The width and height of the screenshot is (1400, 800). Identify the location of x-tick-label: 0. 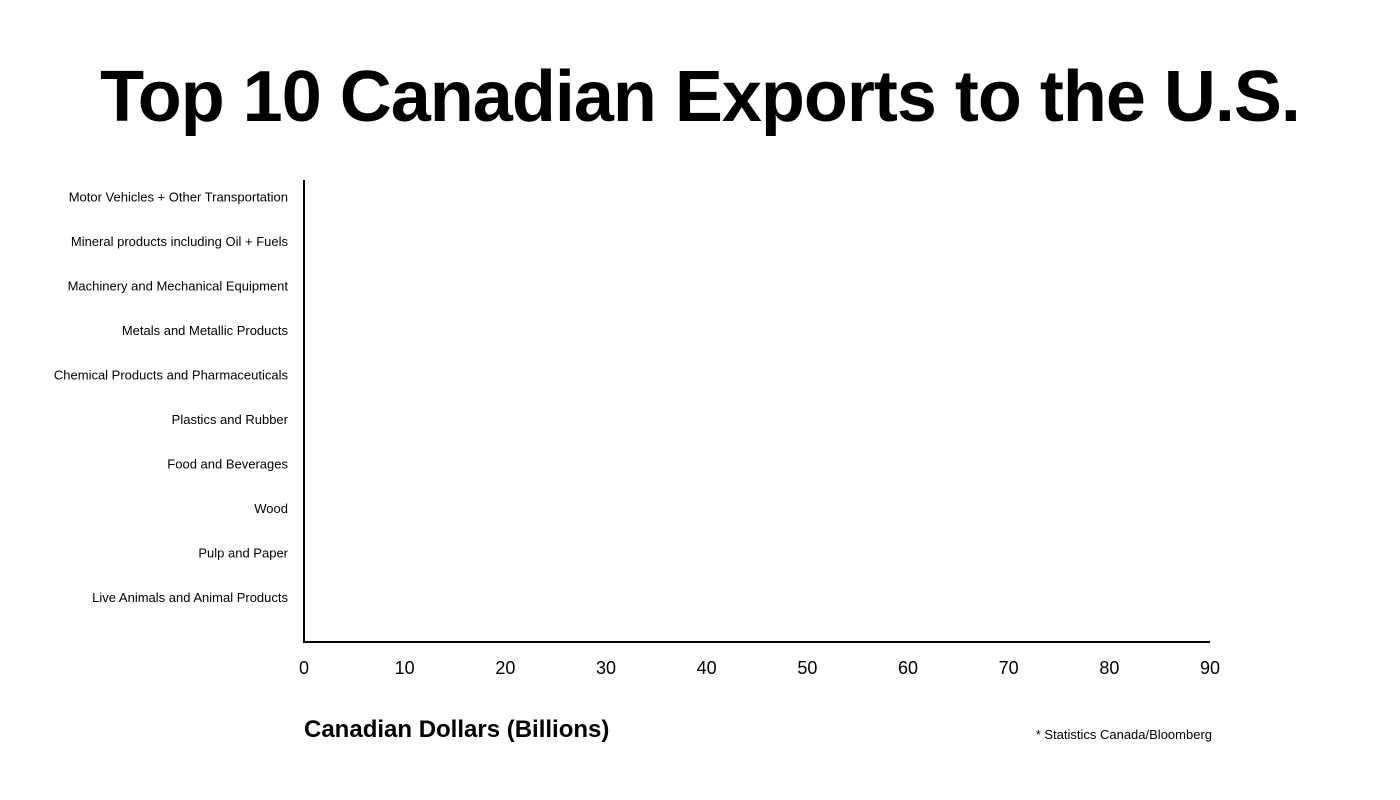
(304, 668).